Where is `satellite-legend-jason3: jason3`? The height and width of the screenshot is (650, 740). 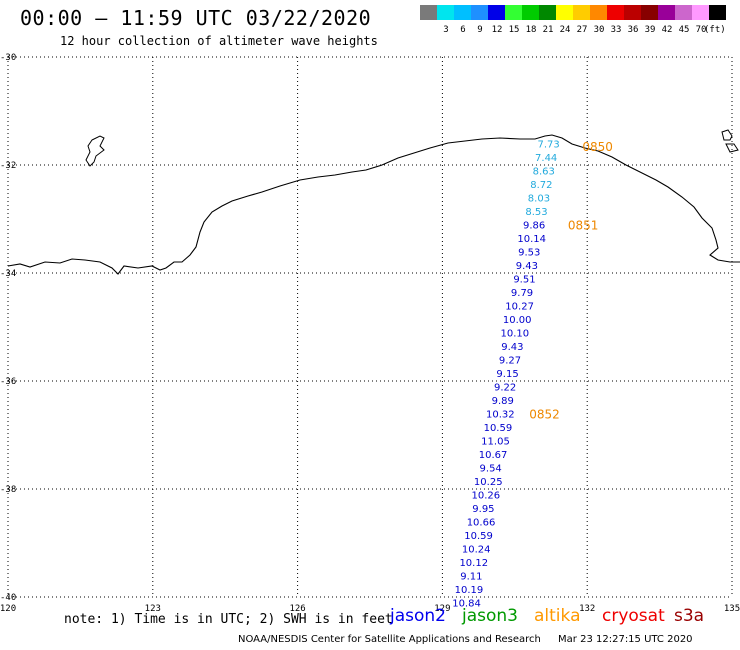 satellite-legend-jason3: jason3 is located at coordinates (490, 616).